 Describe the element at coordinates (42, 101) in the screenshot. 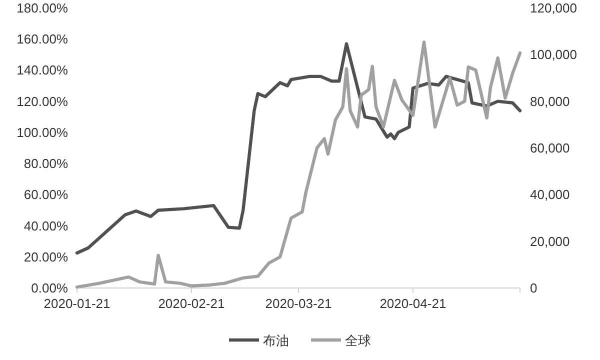

I see `y-tick-label: 120.00%` at that location.